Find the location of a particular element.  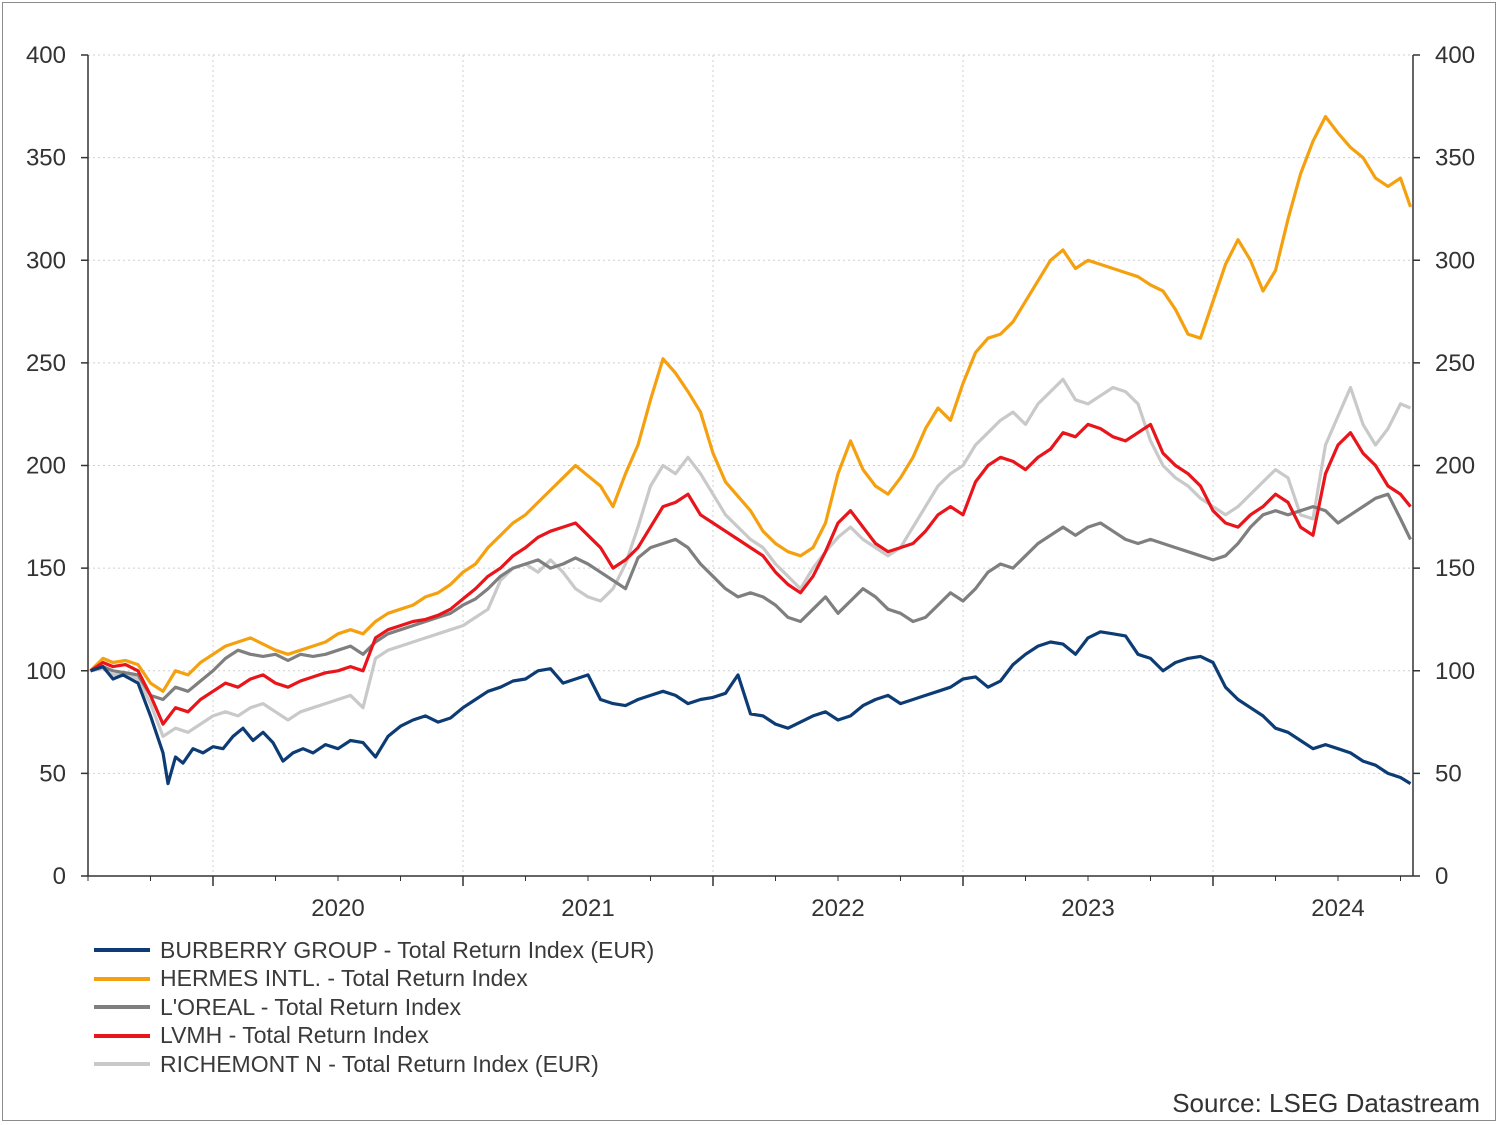

legend-item: RICHEMONT N - Total Return Index (EUR) is located at coordinates (374, 1064).